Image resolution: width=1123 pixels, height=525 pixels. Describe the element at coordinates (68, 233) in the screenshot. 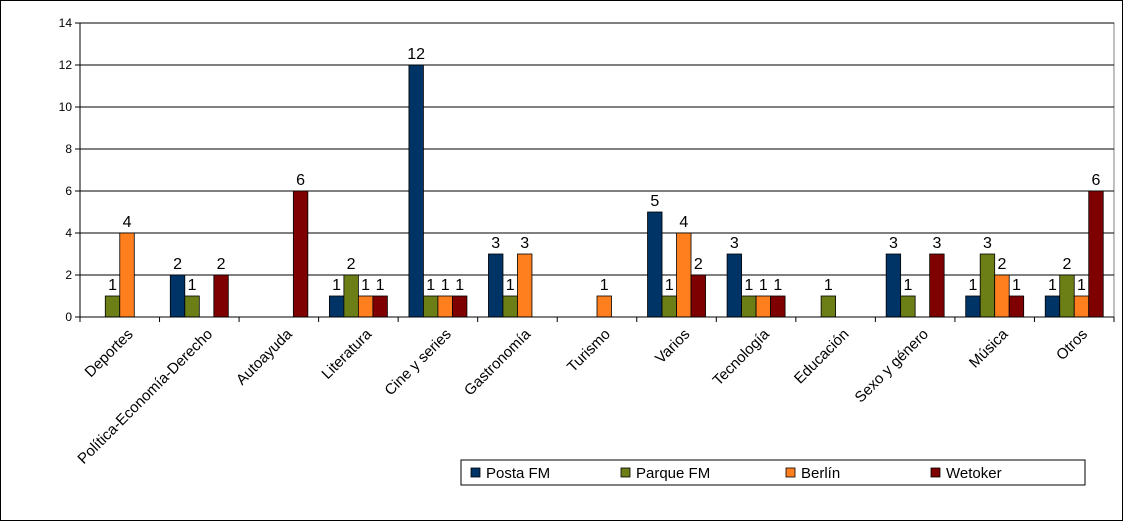

I see `y-tick-label: 4` at that location.